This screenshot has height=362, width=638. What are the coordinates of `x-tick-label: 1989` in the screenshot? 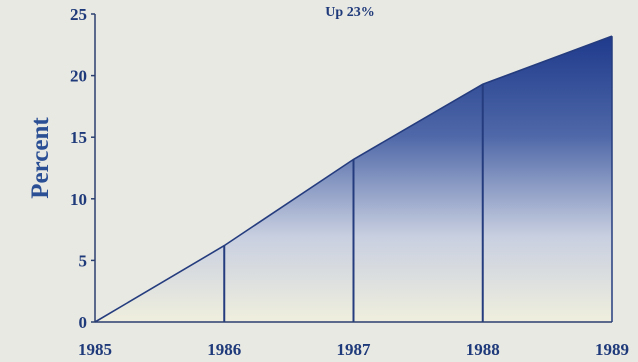 It's located at (612, 349).